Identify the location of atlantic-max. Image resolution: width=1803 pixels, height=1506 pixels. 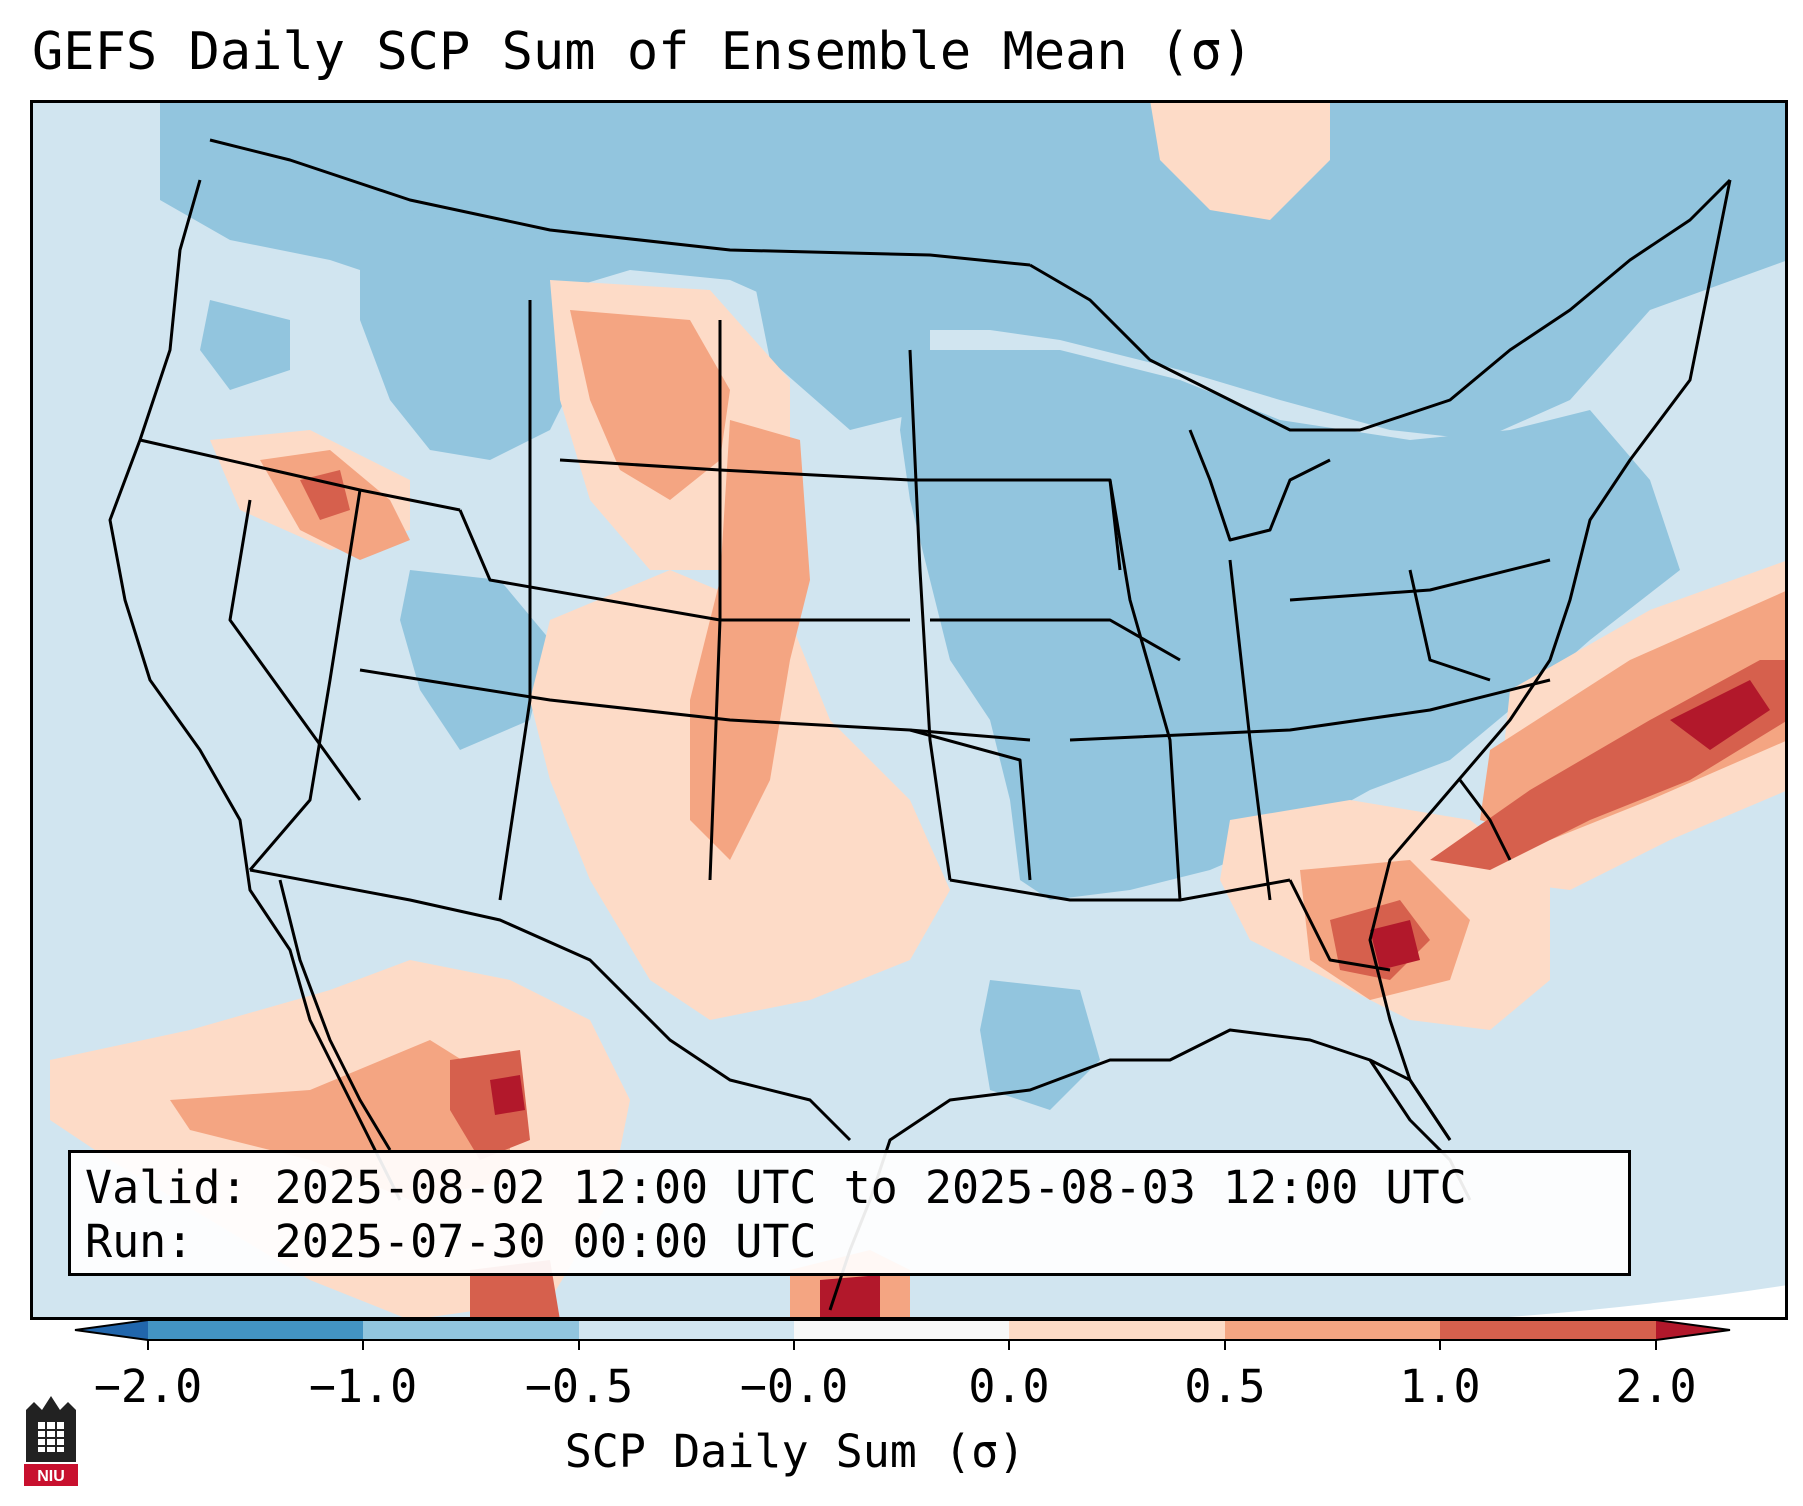
(1720, 715).